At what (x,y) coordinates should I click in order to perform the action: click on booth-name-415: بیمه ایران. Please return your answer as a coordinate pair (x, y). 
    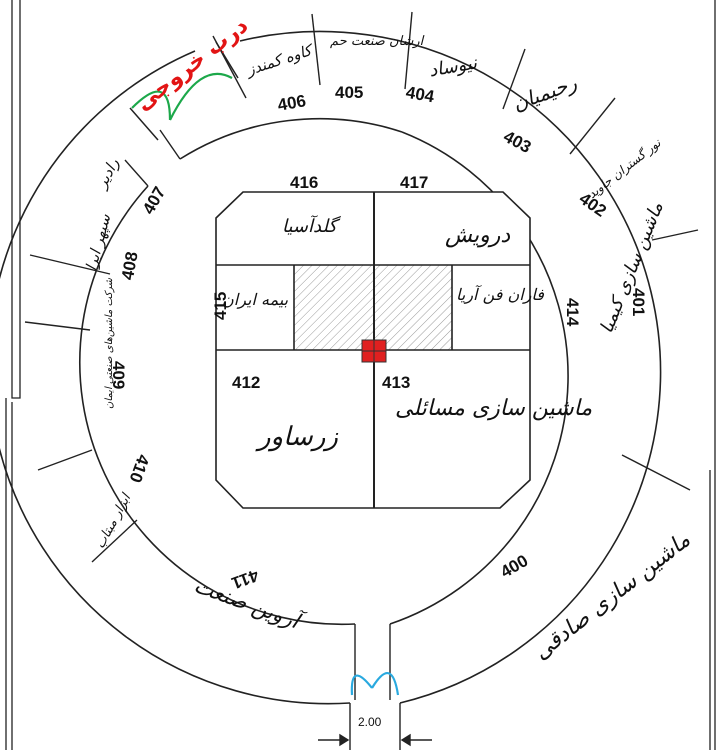
    Looking at the image, I should click on (255, 299).